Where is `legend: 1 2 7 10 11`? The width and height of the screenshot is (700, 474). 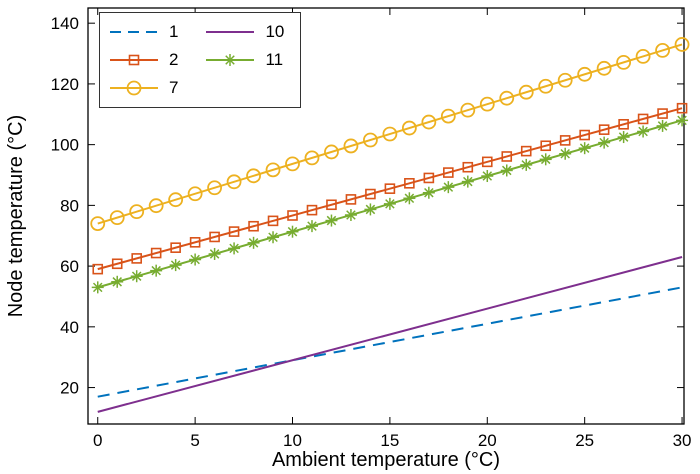
legend: 1 2 7 10 11 is located at coordinates (200, 60).